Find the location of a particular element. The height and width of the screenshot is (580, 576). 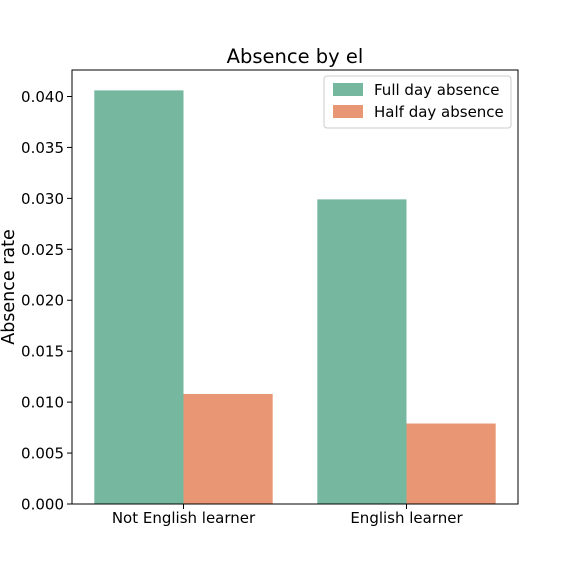

legend-label-half-day: Half day absence is located at coordinates (439, 112).